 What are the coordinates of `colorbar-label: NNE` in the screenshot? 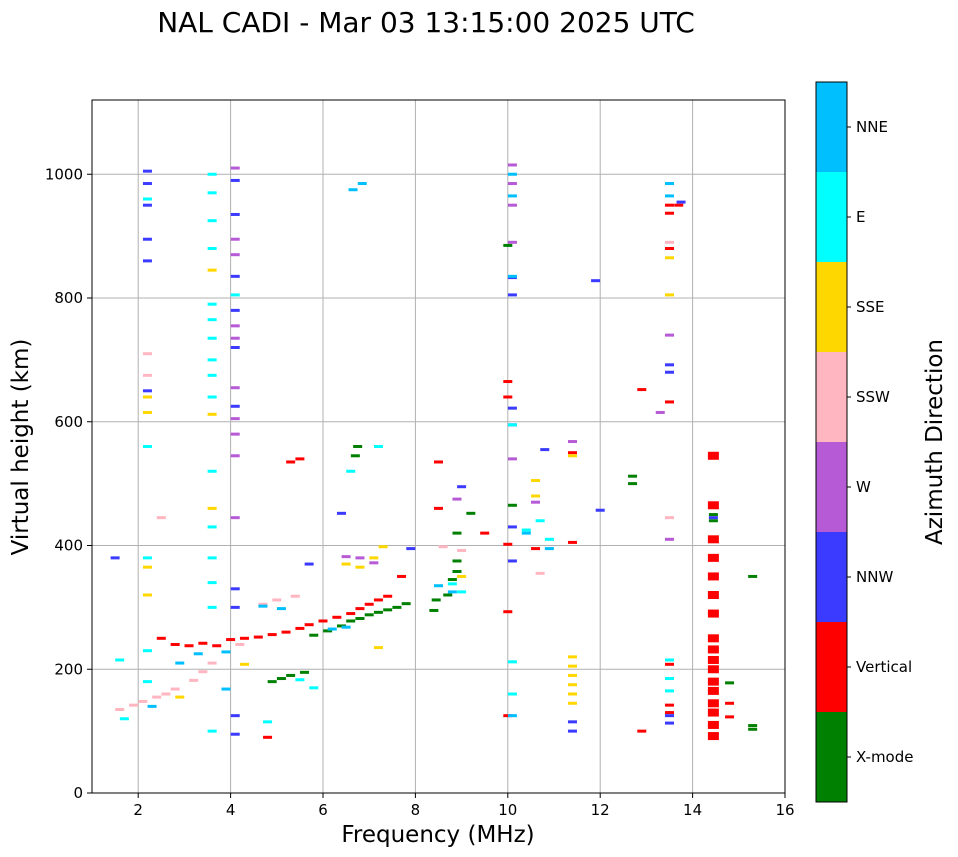 It's located at (872, 127).